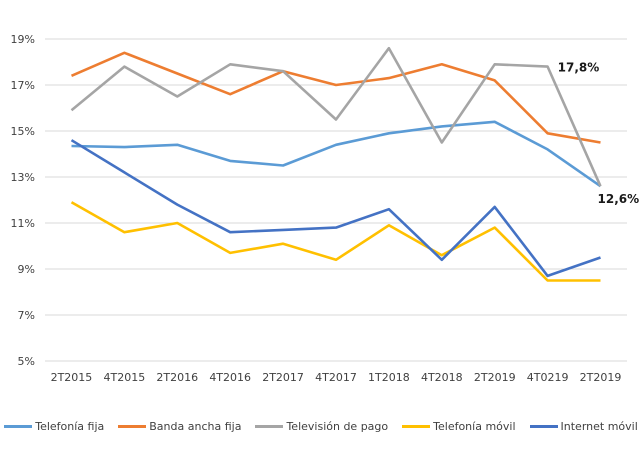 Image resolution: width=642 pixels, height=459 pixels. What do you see at coordinates (26, 269) in the screenshot?
I see `y-tick-label: 9%` at bounding box center [26, 269].